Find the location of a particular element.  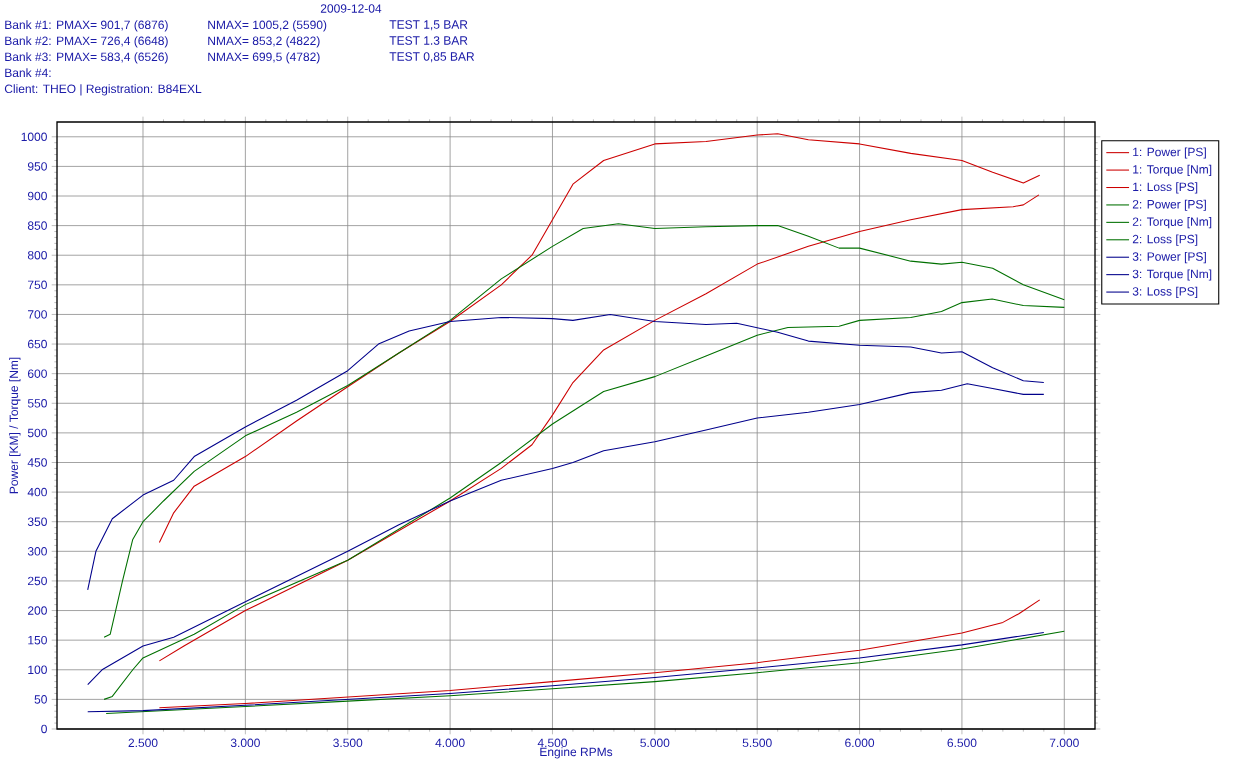

legend-label: 1: Loss [PS] is located at coordinates (1165, 188).